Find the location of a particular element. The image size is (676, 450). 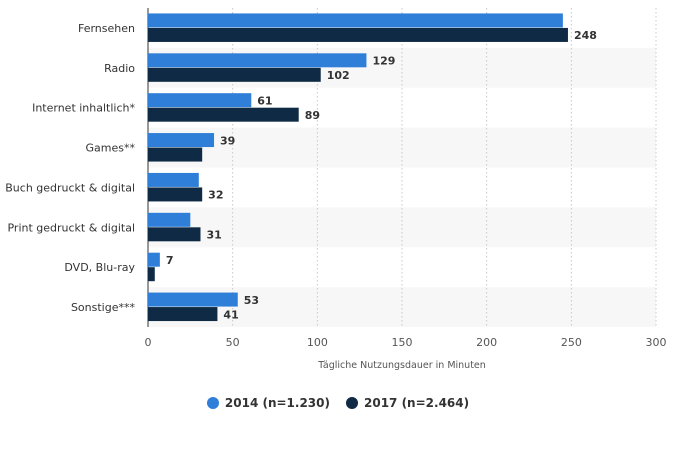

legend-item-2017: 2017 (n=2.464) is located at coordinates (407, 403).